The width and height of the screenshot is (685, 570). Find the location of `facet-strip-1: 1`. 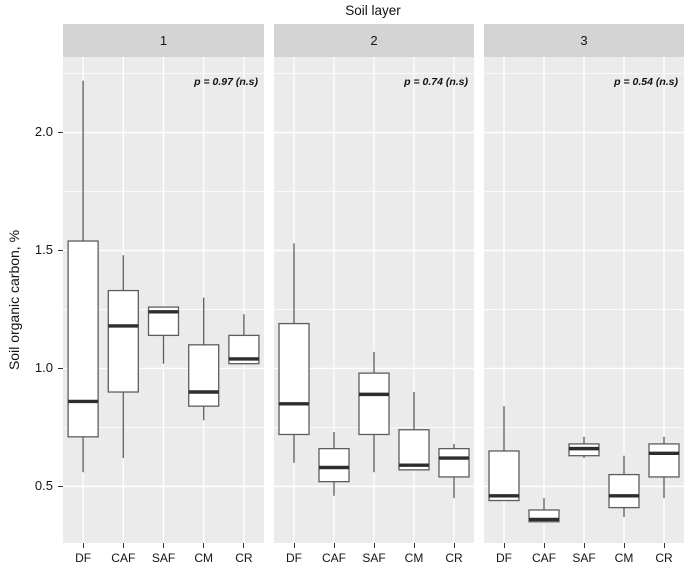

facet-strip-1: 1 is located at coordinates (163, 40).